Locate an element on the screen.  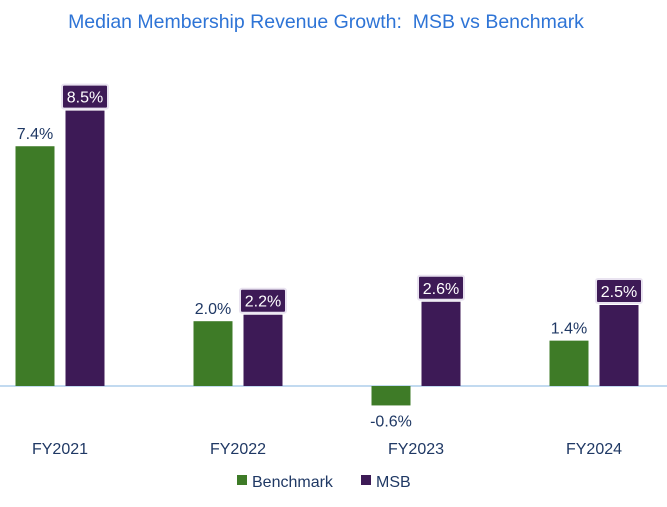
legend-label-benchmark: Benchmark is located at coordinates (293, 482).